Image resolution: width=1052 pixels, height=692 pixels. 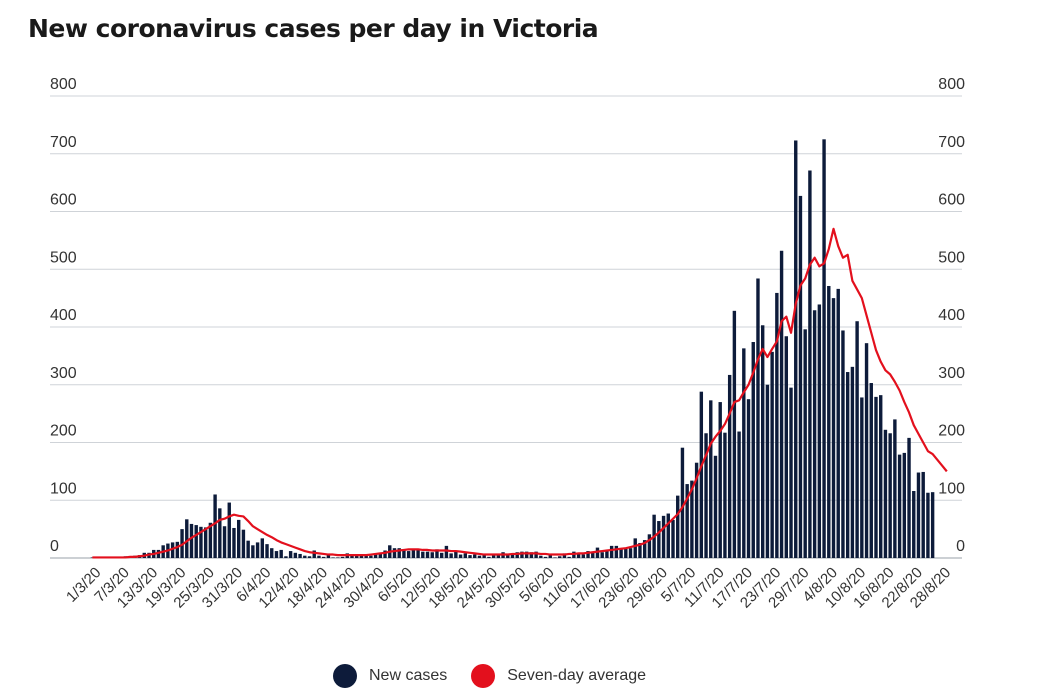 I want to click on y-tick-right-700: 700, so click(x=951, y=142).